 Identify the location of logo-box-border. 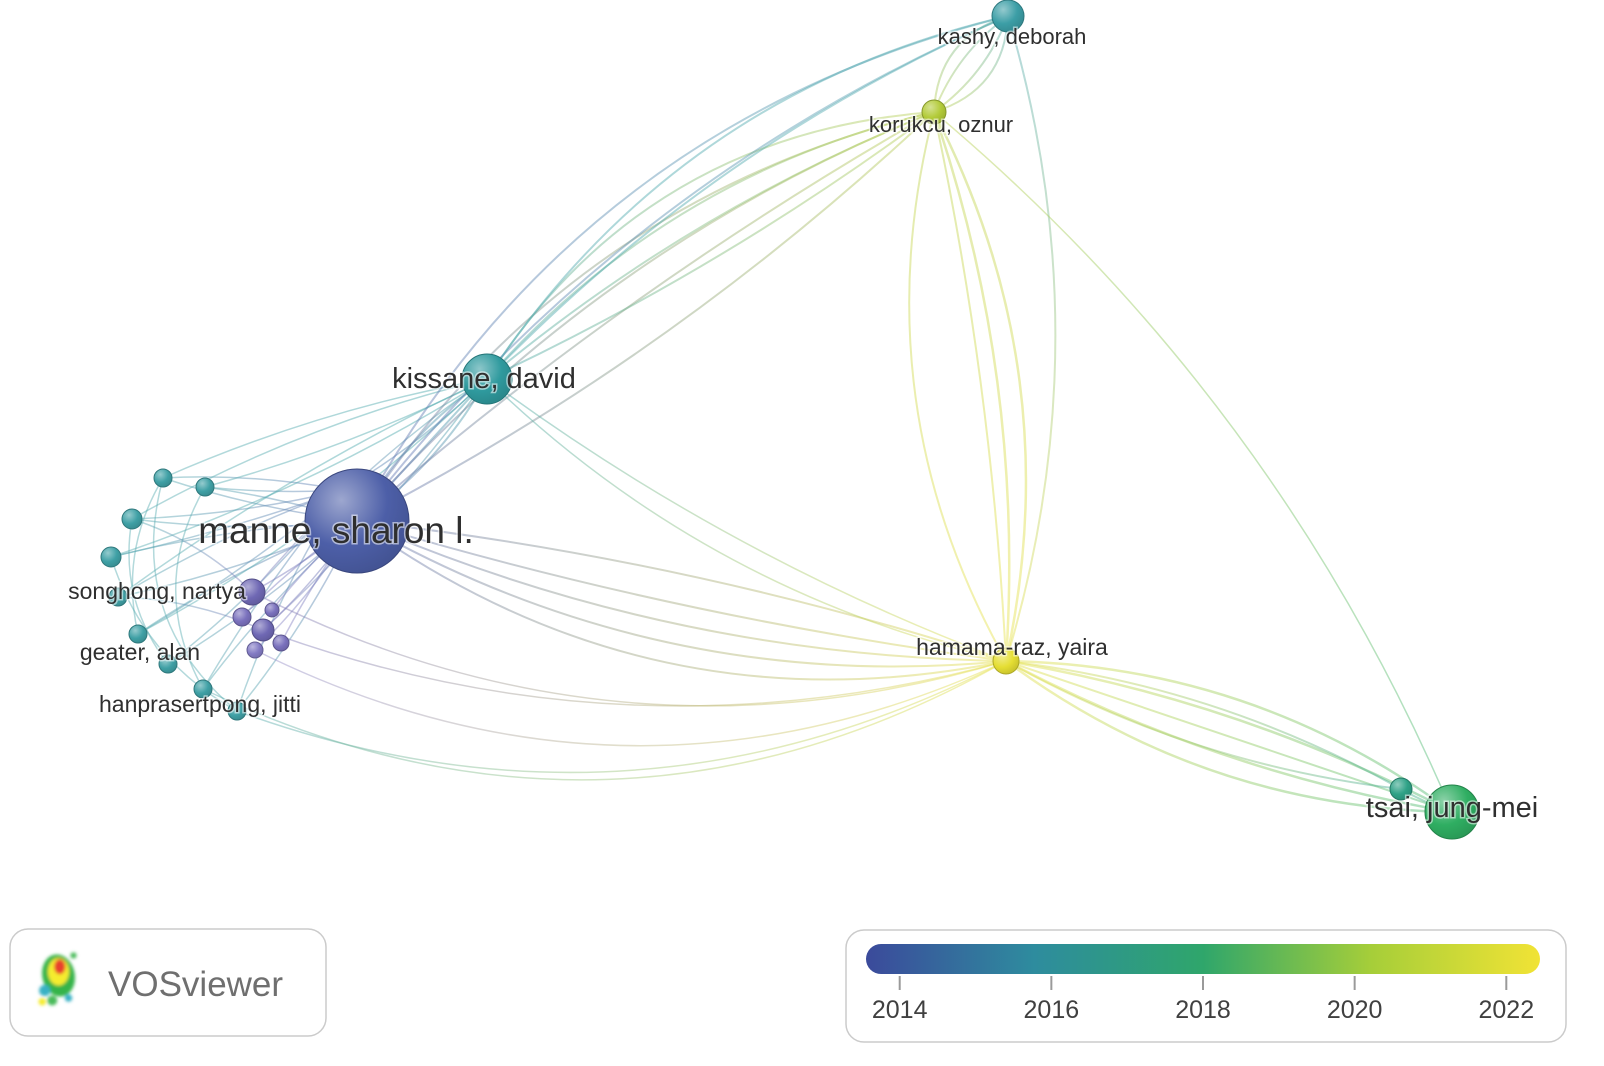
(168, 982).